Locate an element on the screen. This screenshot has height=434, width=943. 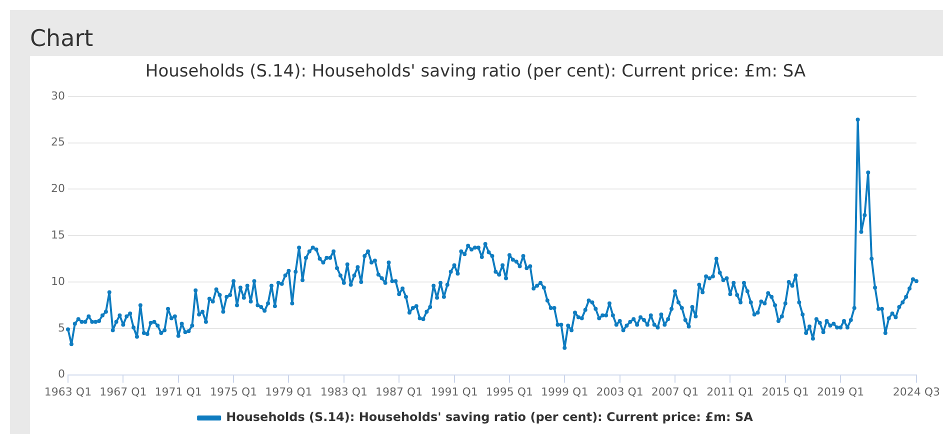
y-tick-label: 25 is located at coordinates (58, 142).